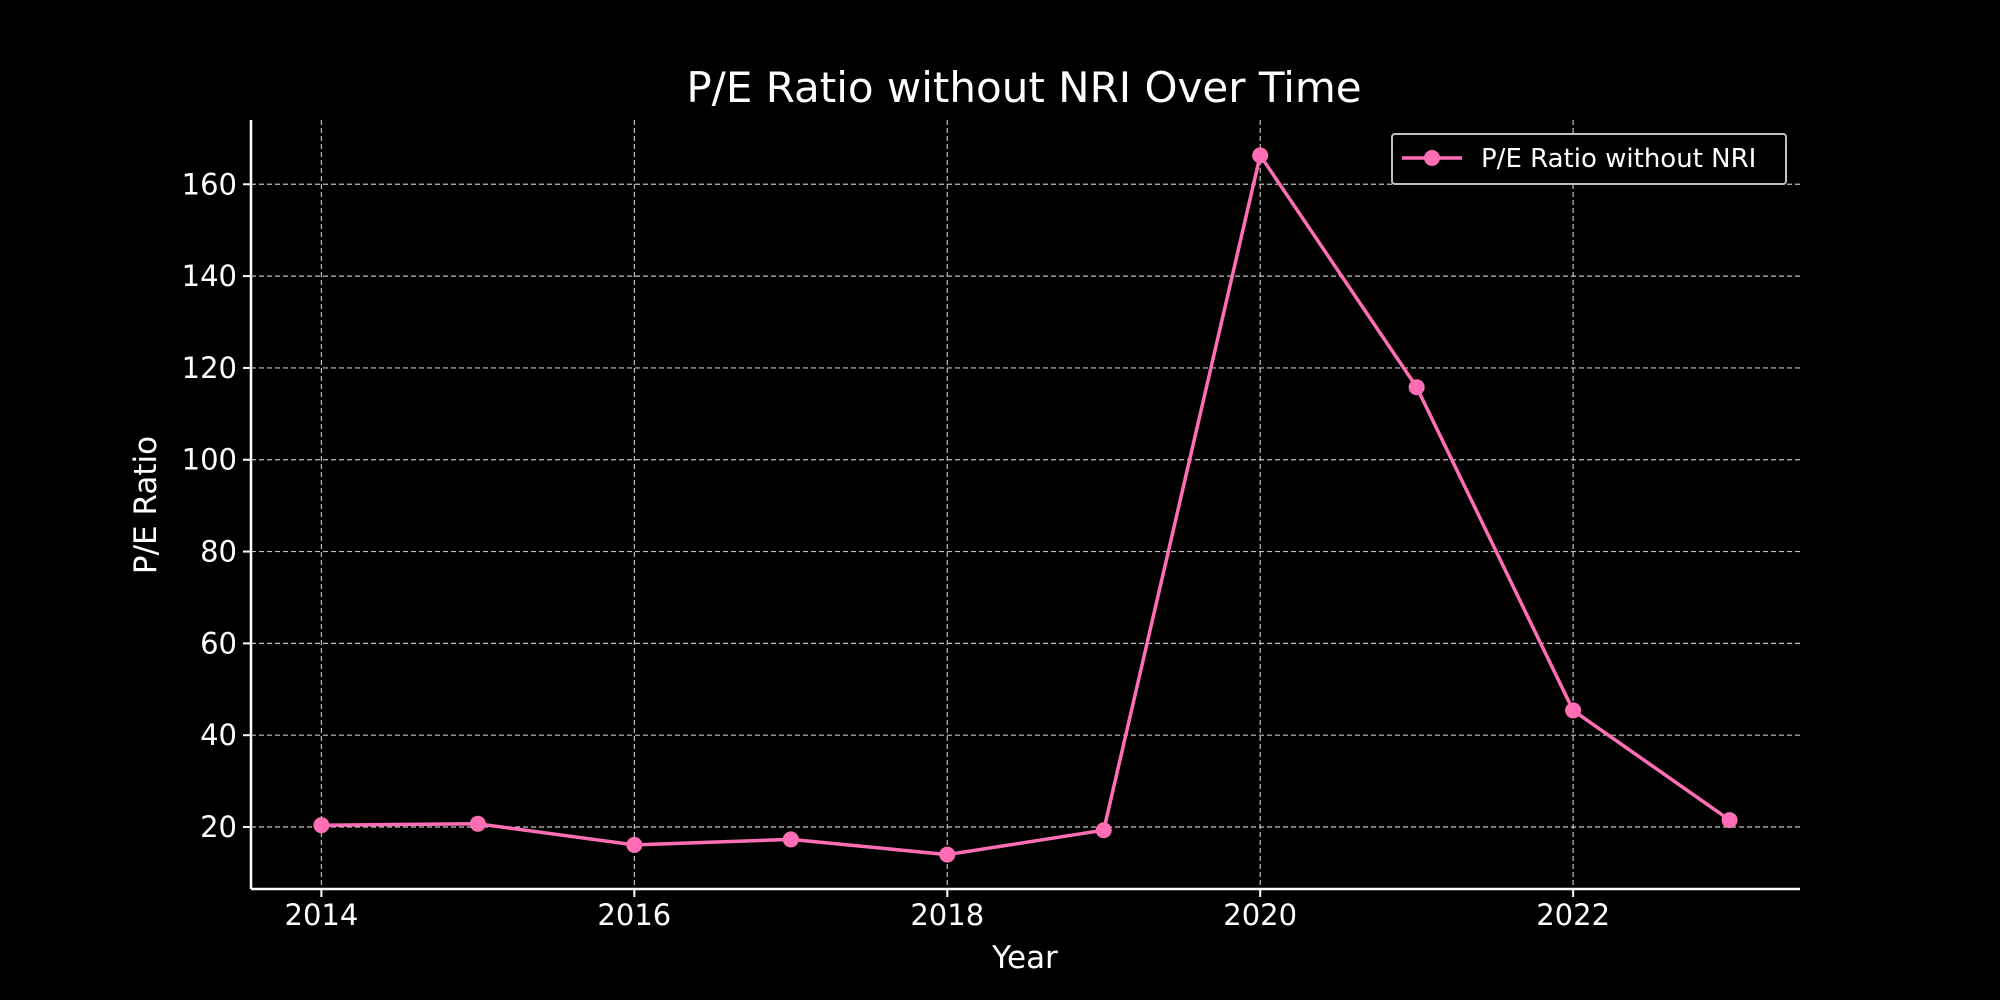  What do you see at coordinates (209, 184) in the screenshot?
I see `y-tick-label: 160` at bounding box center [209, 184].